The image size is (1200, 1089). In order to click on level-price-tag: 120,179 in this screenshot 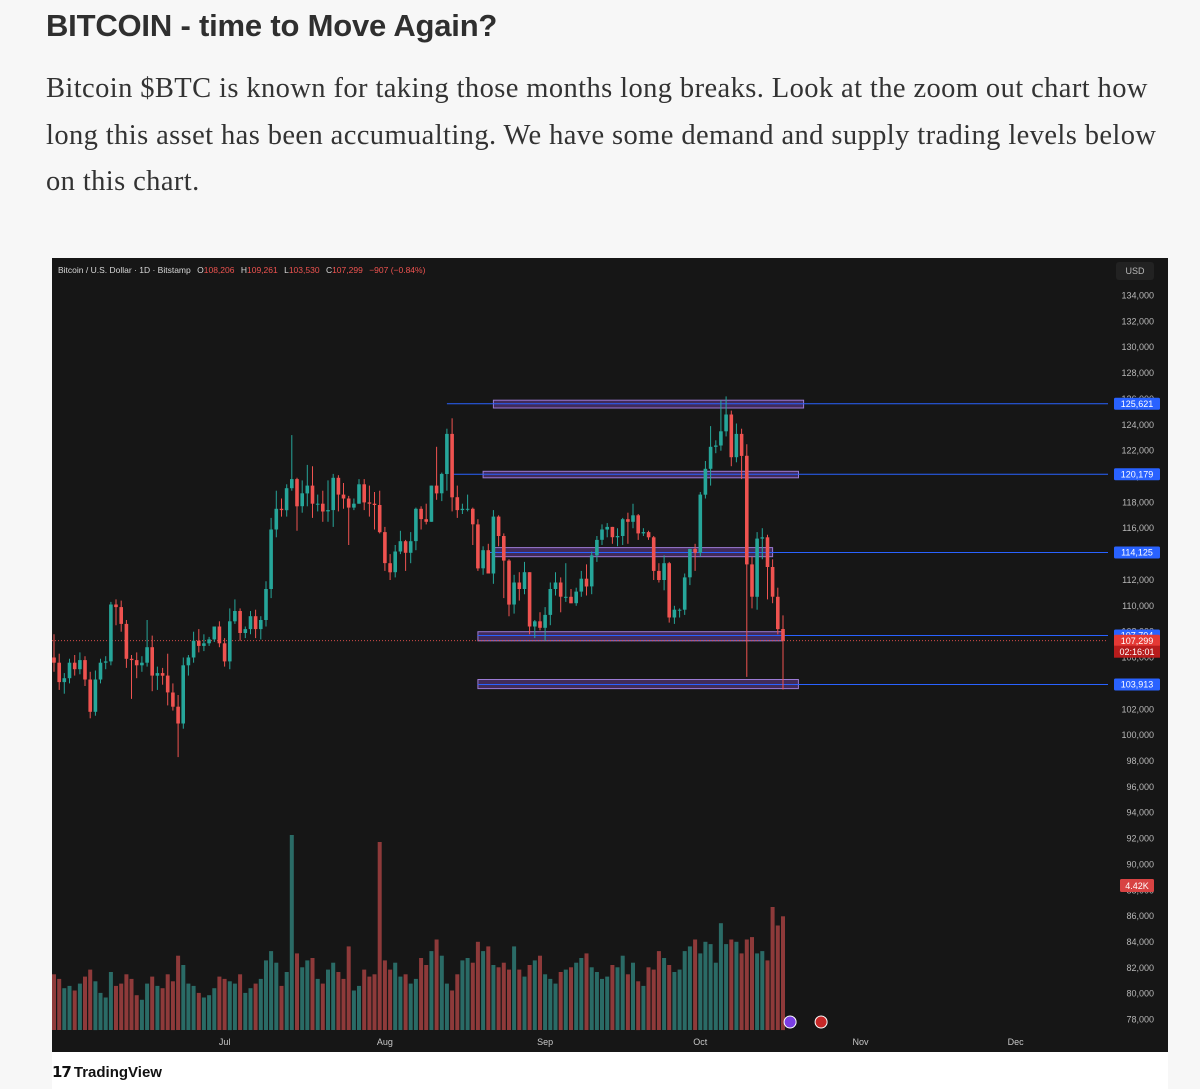, I will do `click(1137, 474)`.